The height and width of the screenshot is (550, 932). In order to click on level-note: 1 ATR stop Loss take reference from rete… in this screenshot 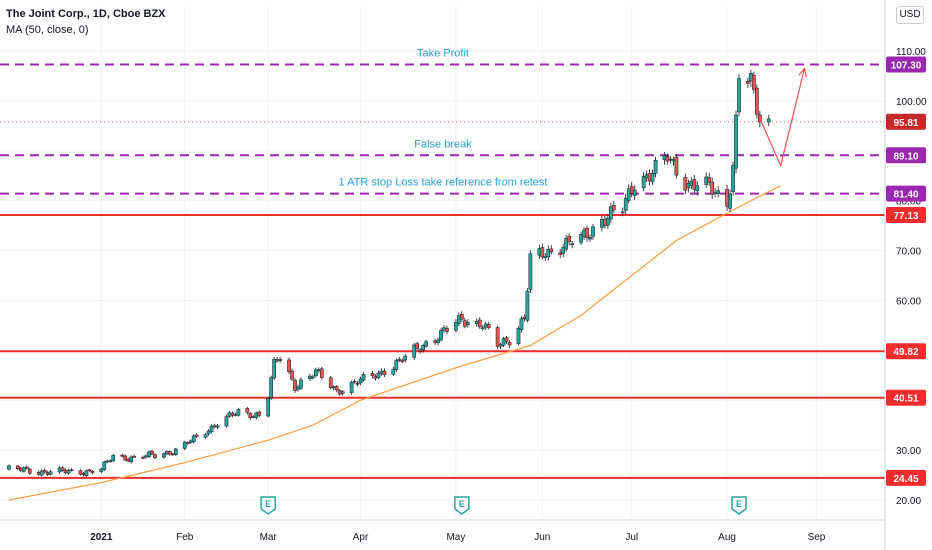, I will do `click(443, 183)`.